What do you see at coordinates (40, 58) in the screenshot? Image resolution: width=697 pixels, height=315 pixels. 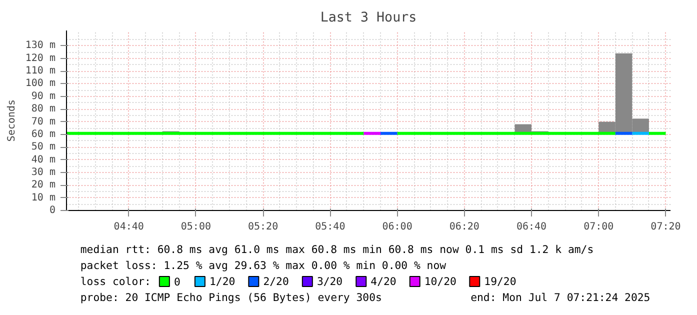 I see `y-tick-label: 120 m` at bounding box center [40, 58].